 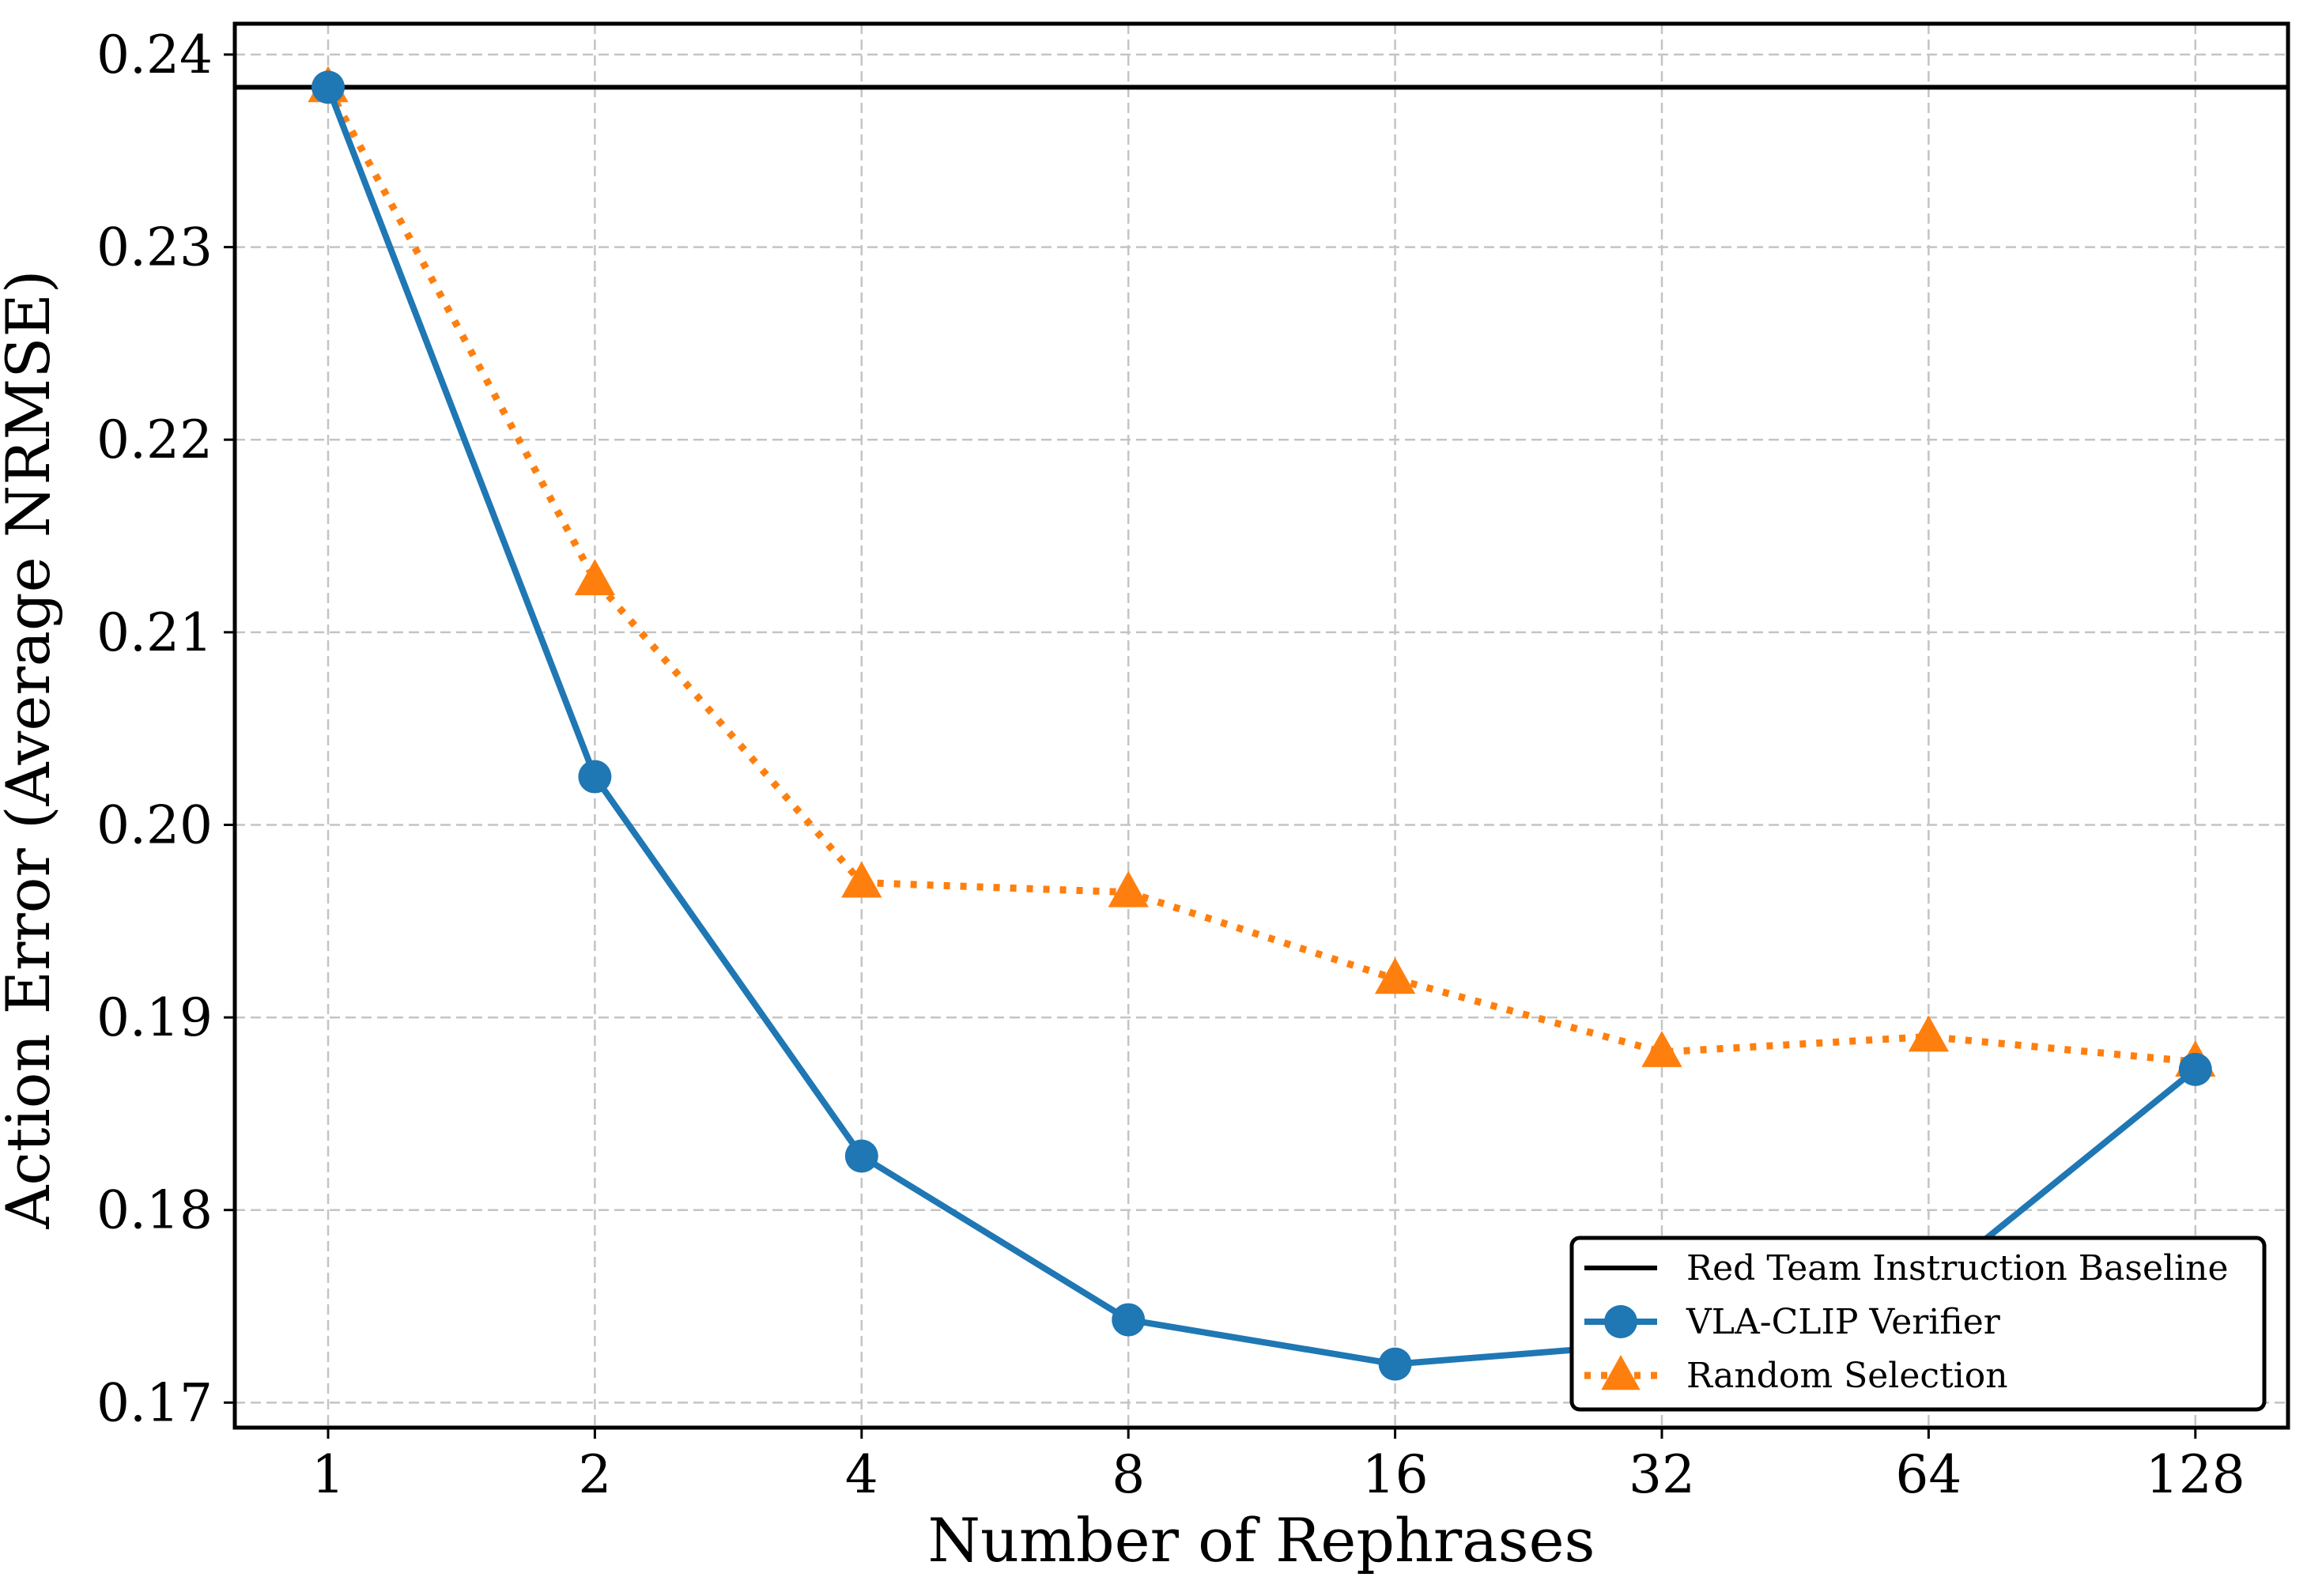 I want to click on legend-box, so click(x=1918, y=1324).